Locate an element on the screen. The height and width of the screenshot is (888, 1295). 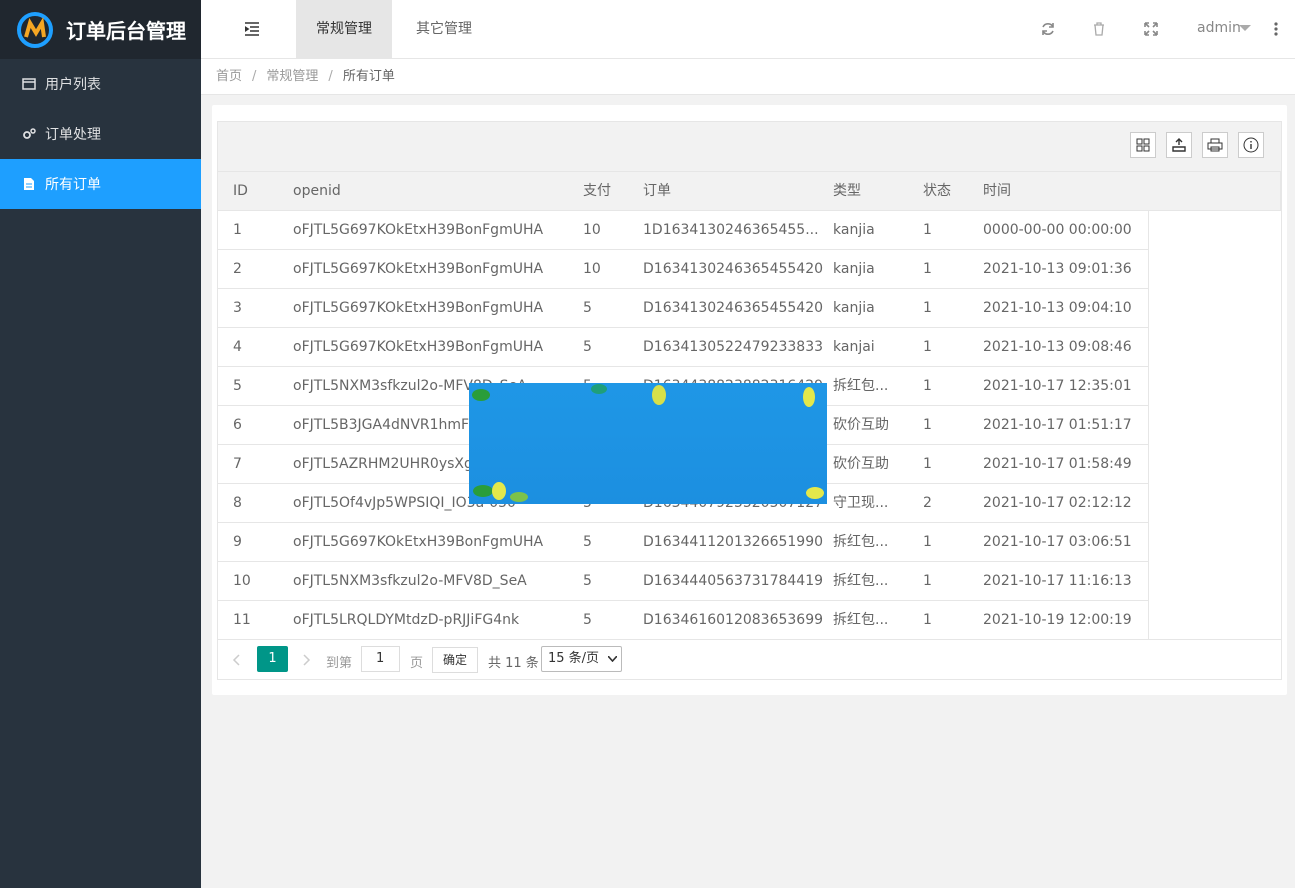
table-cell: 2021-10-13 09:01:36 is located at coordinates (1057, 269).